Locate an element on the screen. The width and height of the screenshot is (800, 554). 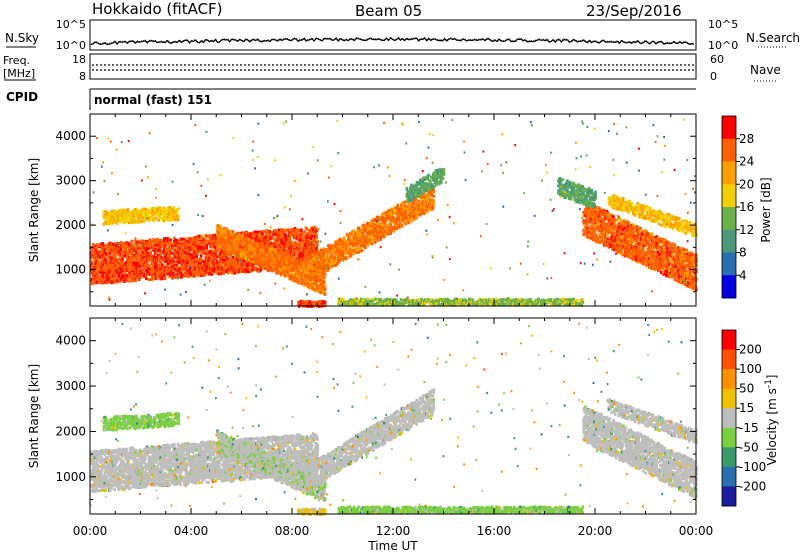
noise-left-tick-top: 10^5 is located at coordinates (71, 24).